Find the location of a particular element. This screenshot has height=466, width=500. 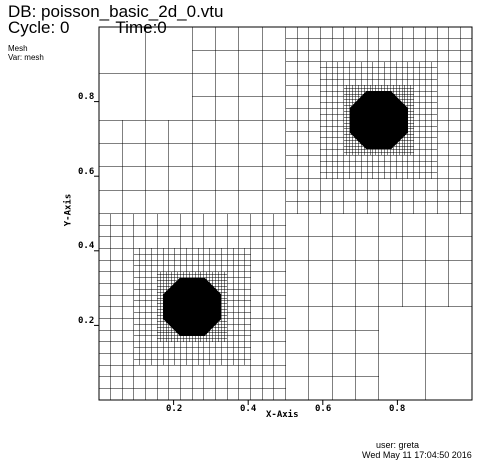

plot-name-label: Mesh is located at coordinates (18, 48).